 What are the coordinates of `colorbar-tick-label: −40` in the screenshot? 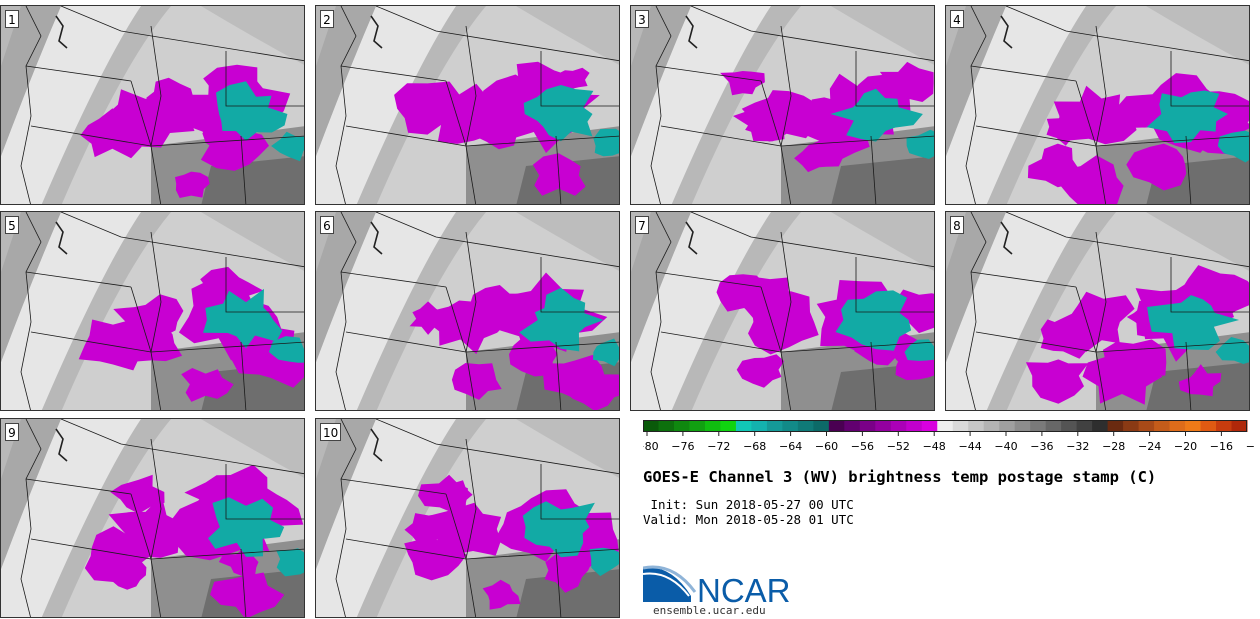 It's located at (1005, 446).